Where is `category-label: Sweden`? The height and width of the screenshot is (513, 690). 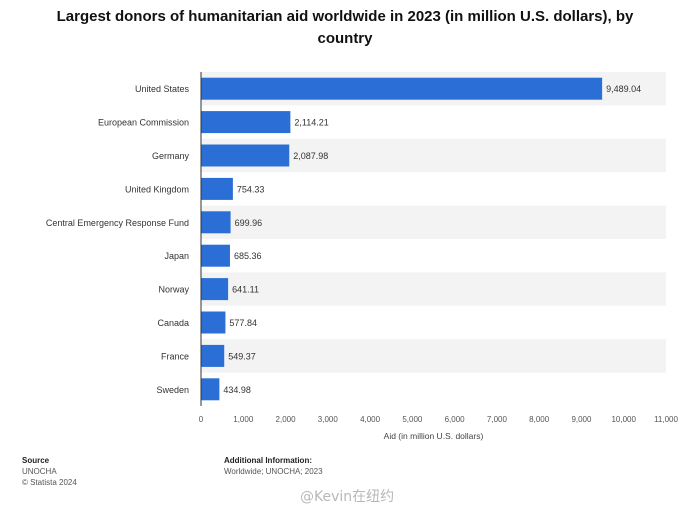
category-label: Sweden is located at coordinates (172, 390).